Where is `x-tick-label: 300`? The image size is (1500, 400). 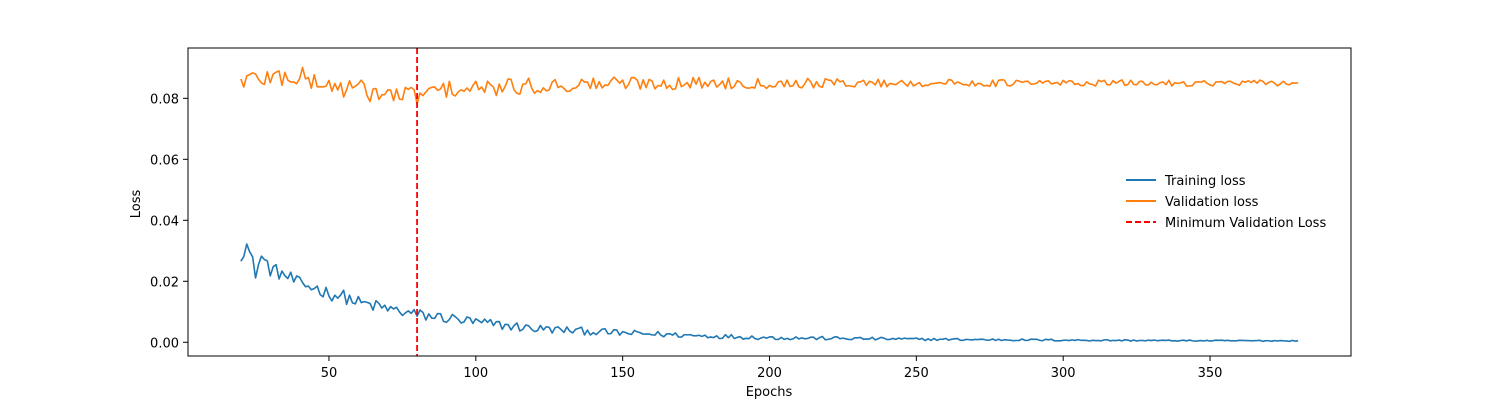 x-tick-label: 300 is located at coordinates (1063, 373).